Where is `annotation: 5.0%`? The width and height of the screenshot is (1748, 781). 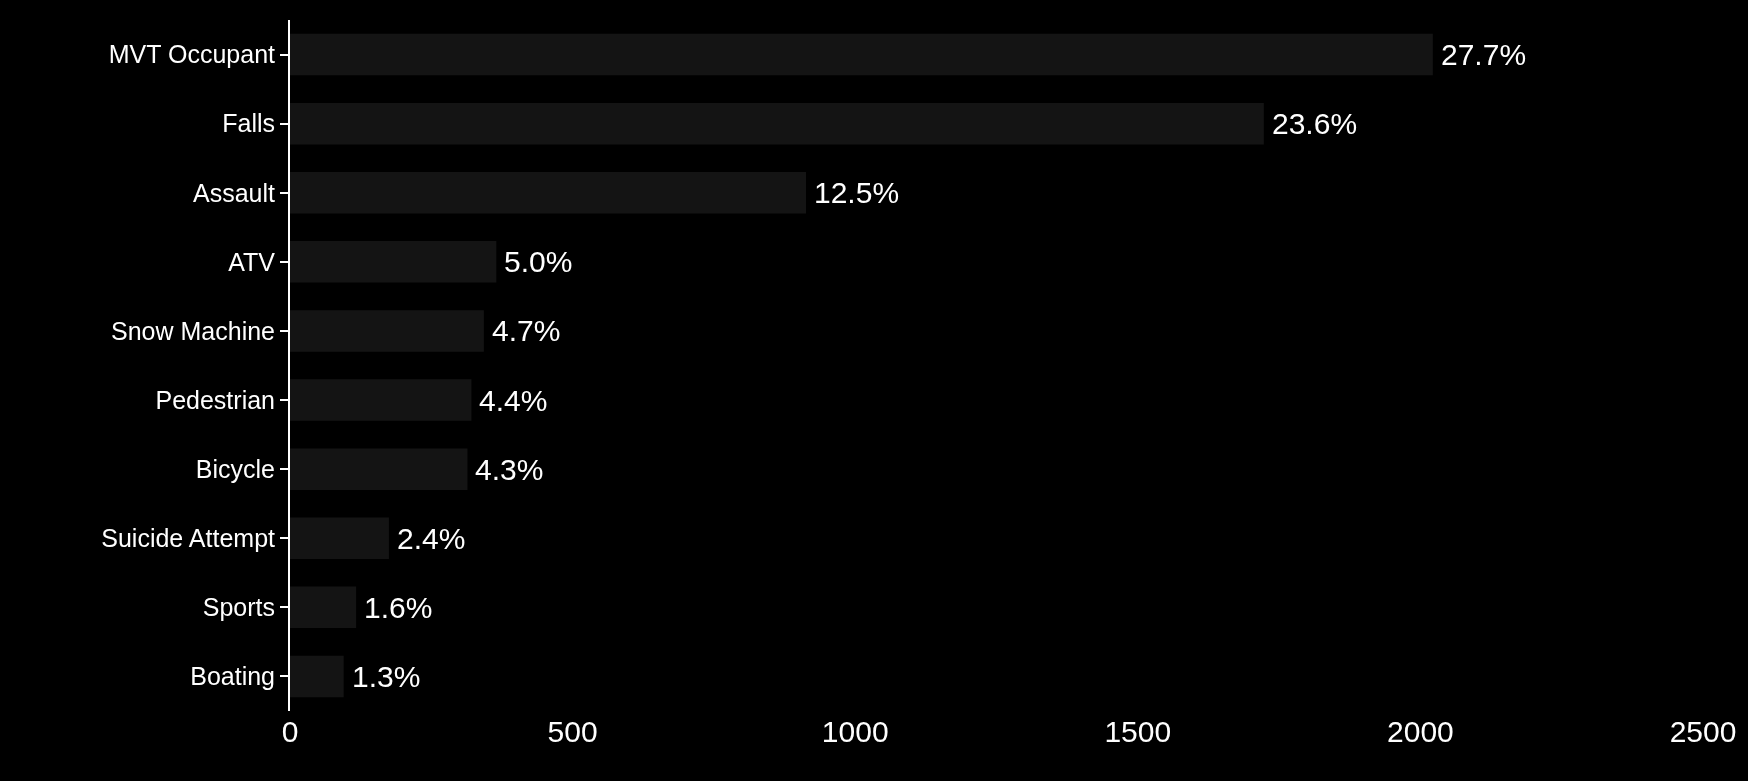 annotation: 5.0% is located at coordinates (538, 261).